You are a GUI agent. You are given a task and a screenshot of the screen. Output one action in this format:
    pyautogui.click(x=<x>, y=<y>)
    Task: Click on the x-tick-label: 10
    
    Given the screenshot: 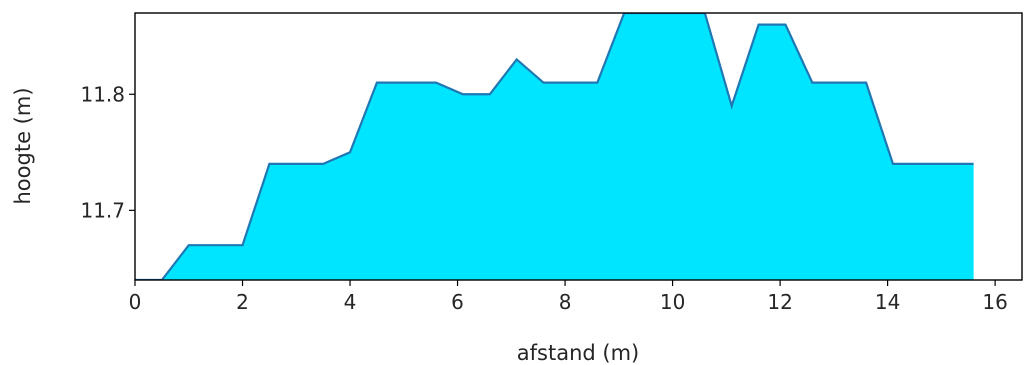 What is the action you would take?
    pyautogui.click(x=672, y=302)
    